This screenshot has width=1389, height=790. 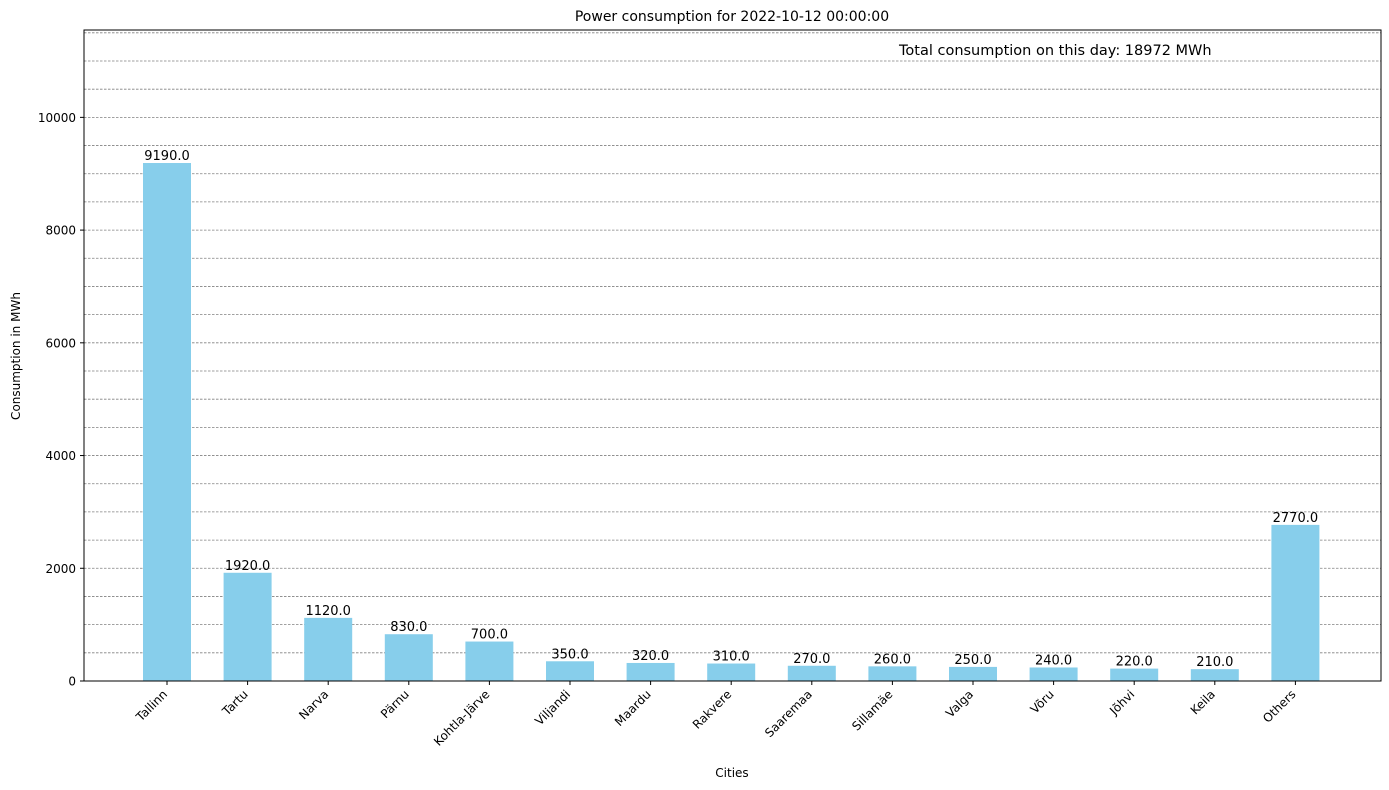 What do you see at coordinates (712, 709) in the screenshot?
I see `x-tick-label: Rakvere` at bounding box center [712, 709].